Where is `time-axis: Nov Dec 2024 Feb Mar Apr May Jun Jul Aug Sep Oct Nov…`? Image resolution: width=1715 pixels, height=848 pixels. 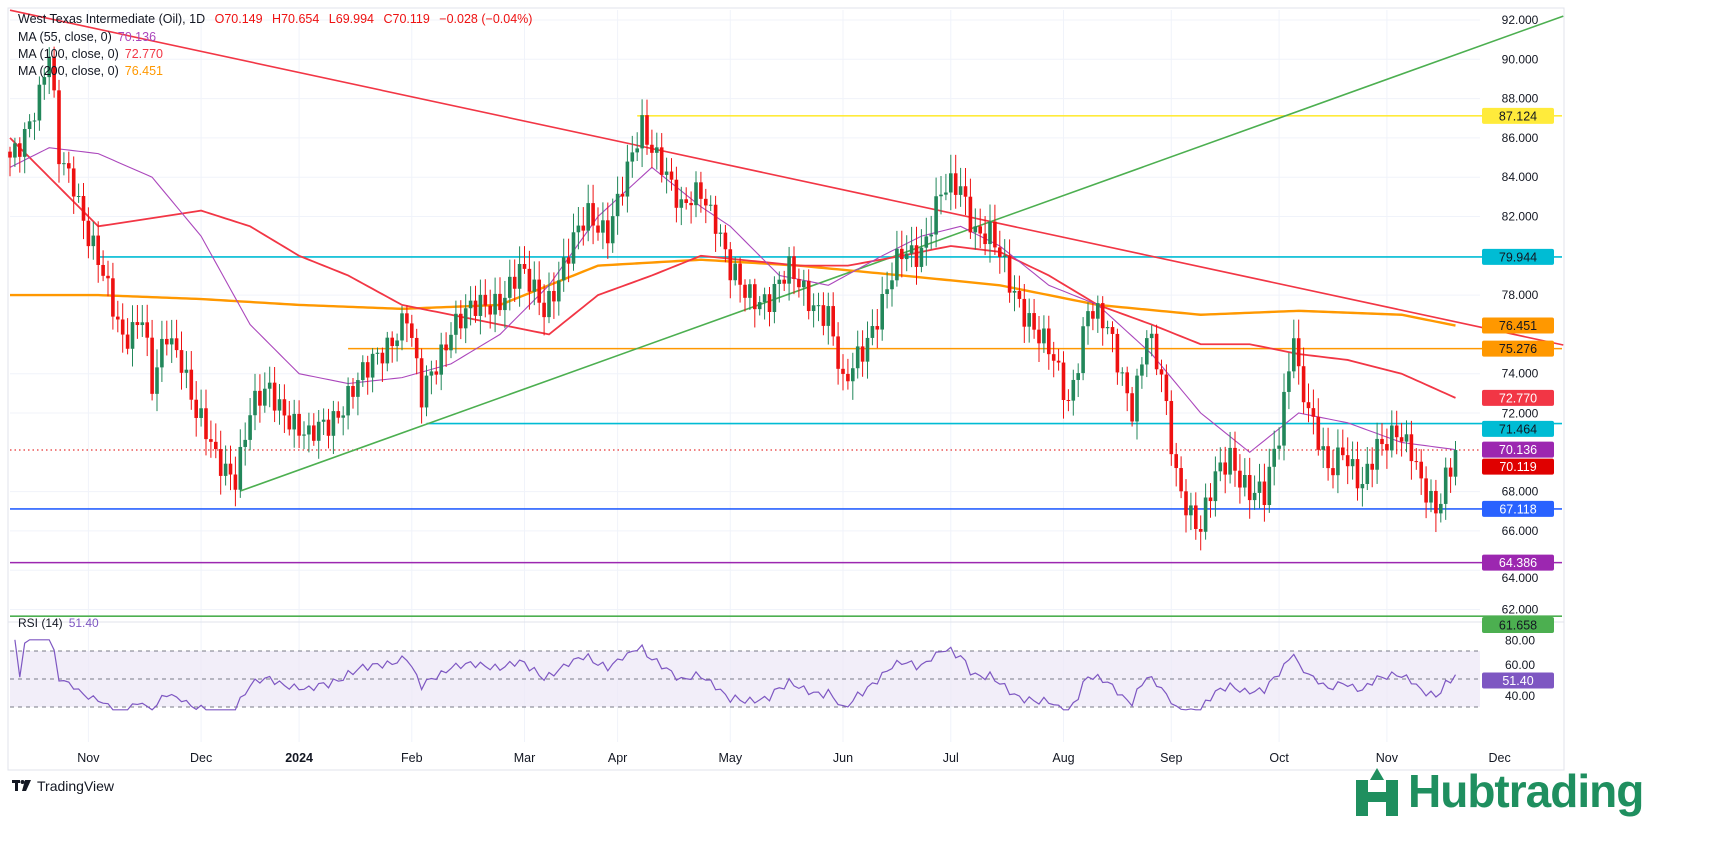 time-axis: Nov Dec 2024 Feb Mar Apr May Jun Jul Aug Sep Oct Nov… is located at coordinates (793, 758).